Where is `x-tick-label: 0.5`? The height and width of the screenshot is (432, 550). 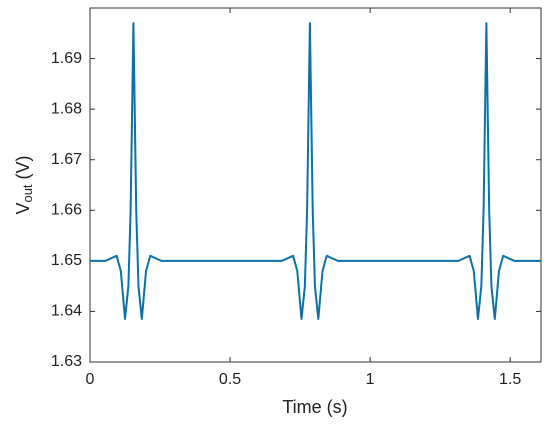
x-tick-label: 0.5 is located at coordinates (230, 379).